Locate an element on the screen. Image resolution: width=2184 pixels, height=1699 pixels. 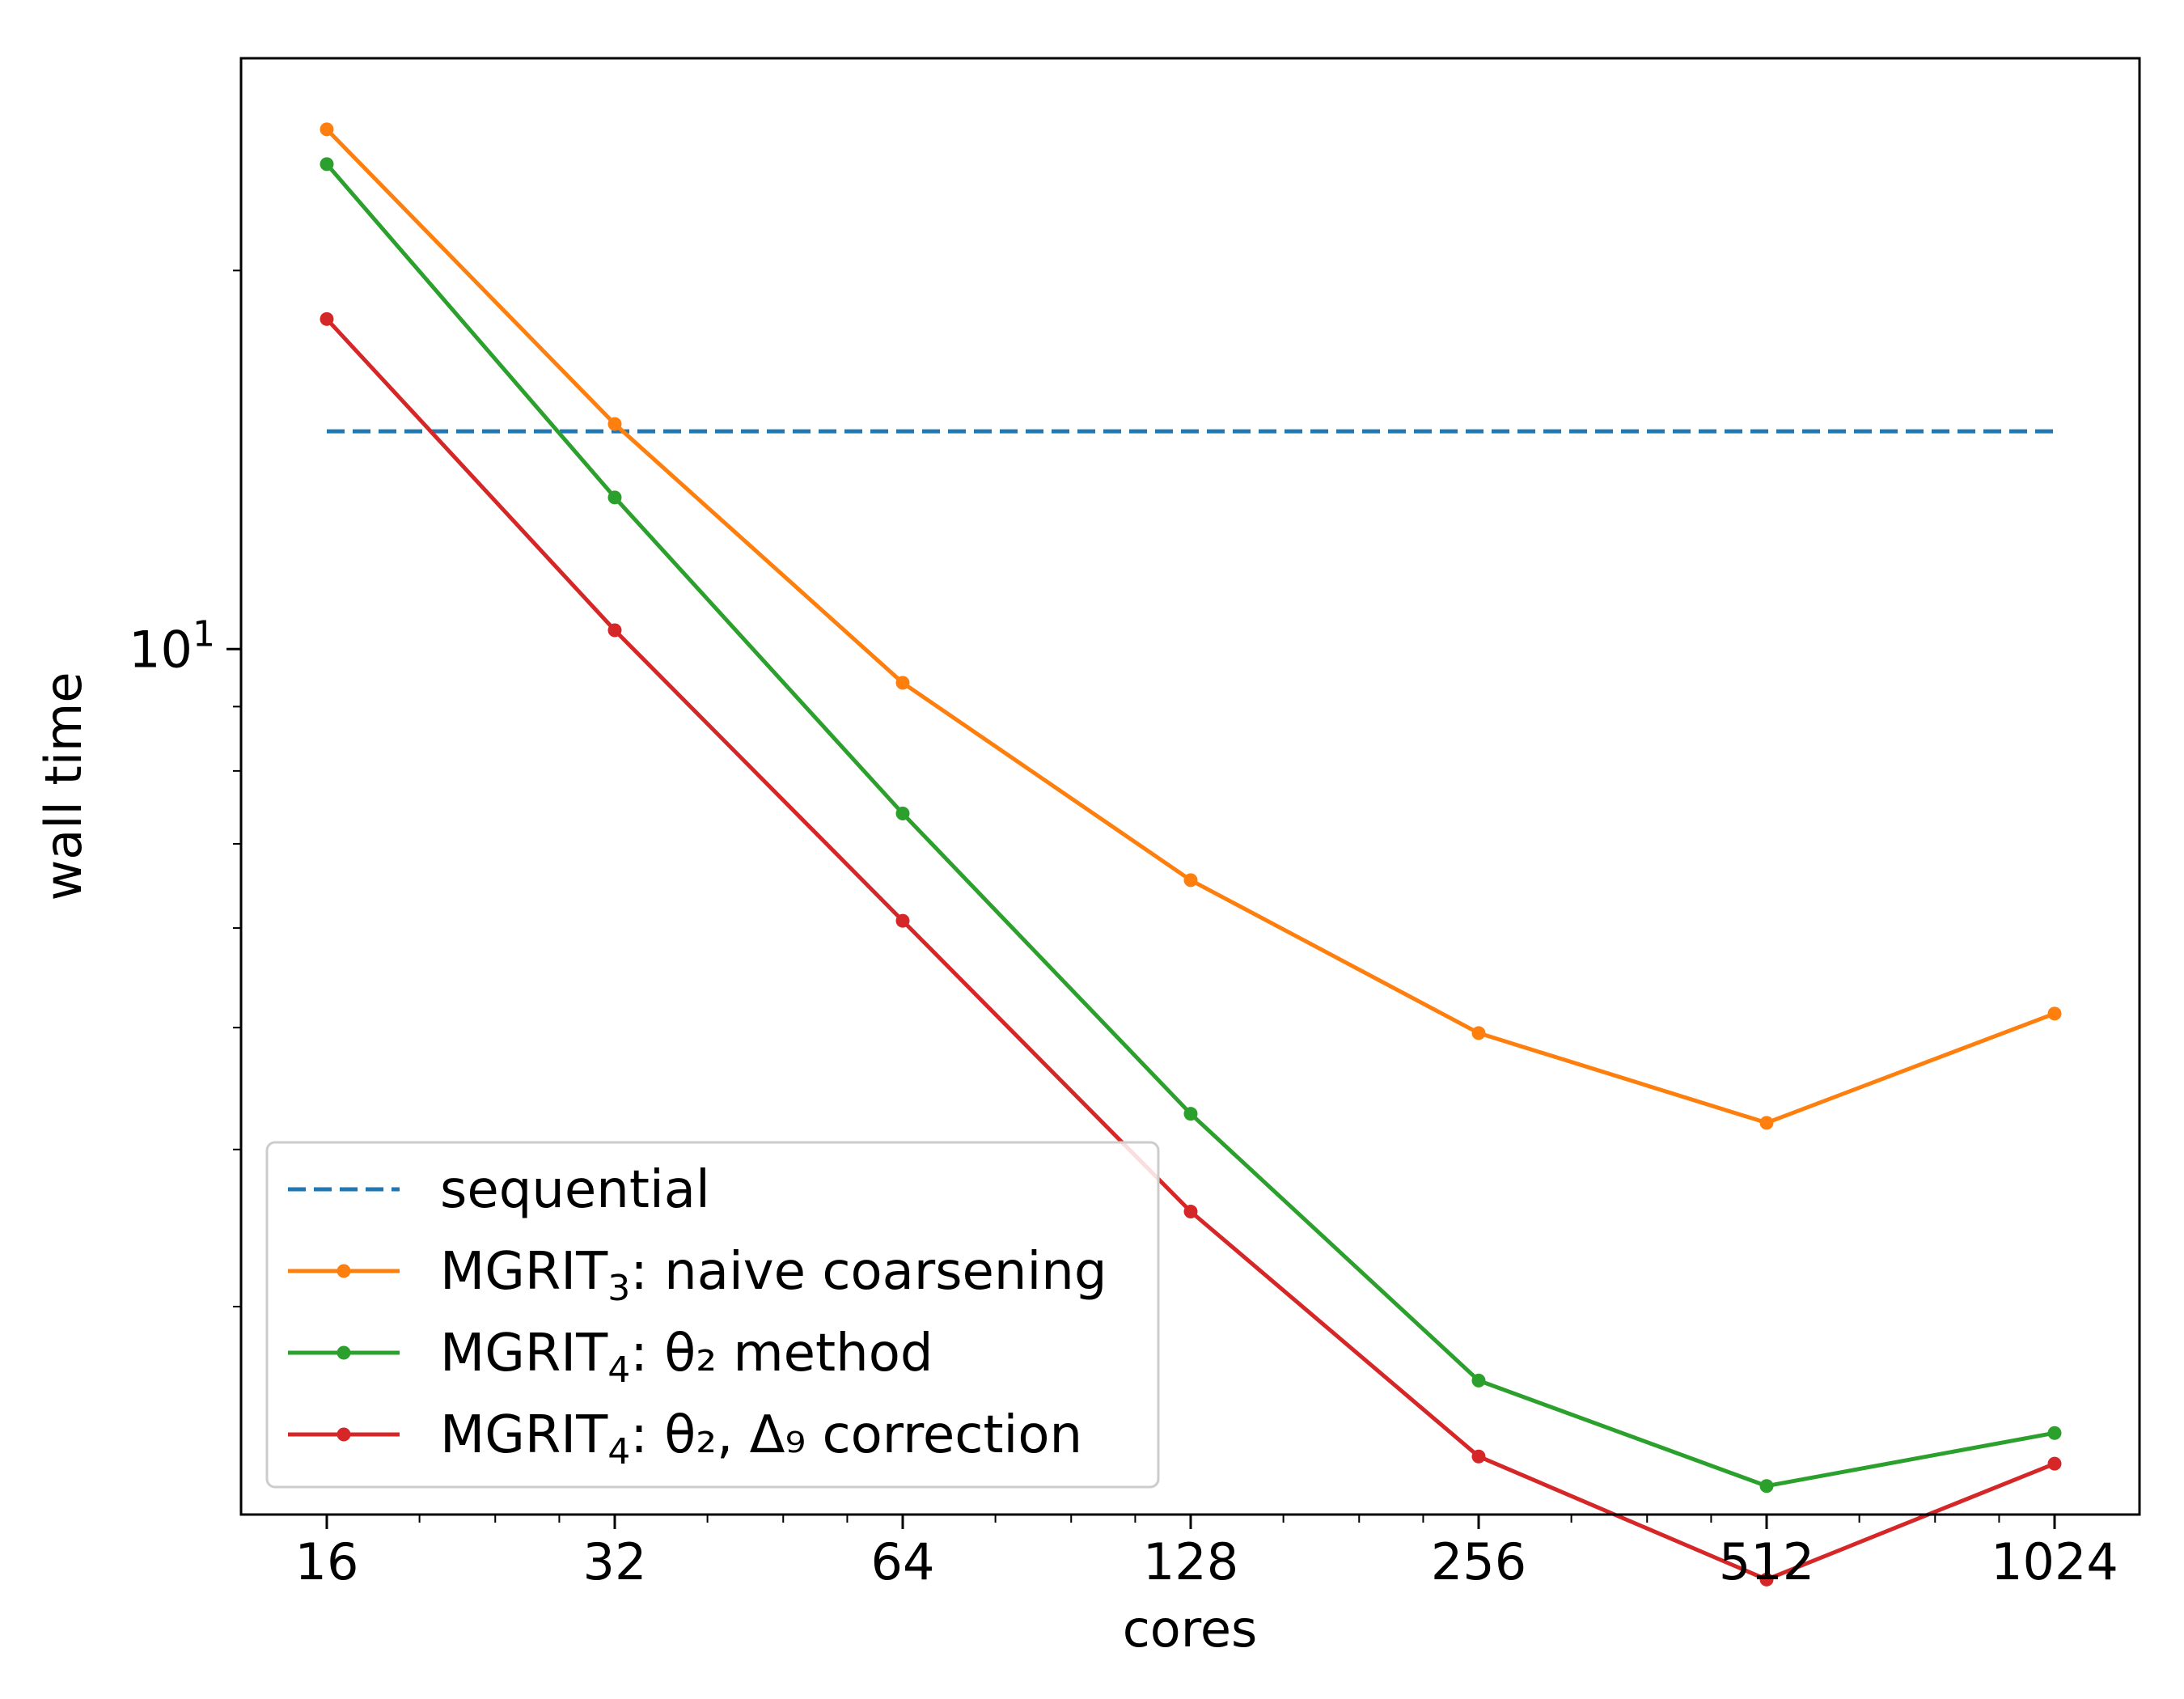
x-tick-label: 1024 is located at coordinates (2054, 1561).